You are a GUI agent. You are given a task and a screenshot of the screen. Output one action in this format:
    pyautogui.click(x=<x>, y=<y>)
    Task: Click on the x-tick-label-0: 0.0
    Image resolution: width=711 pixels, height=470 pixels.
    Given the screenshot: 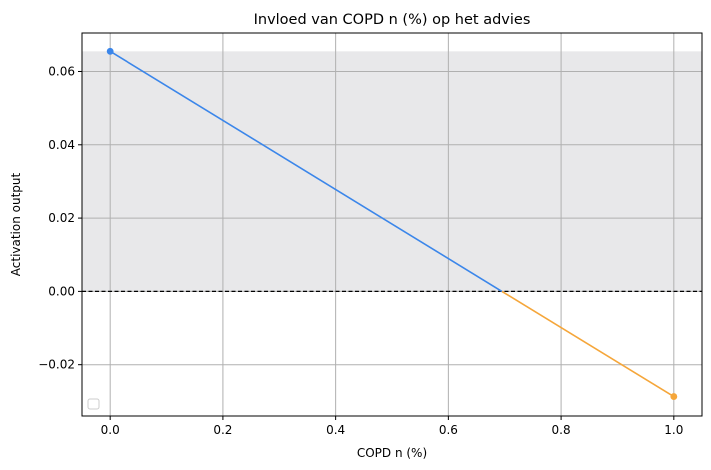 What is the action you would take?
    pyautogui.click(x=110, y=430)
    